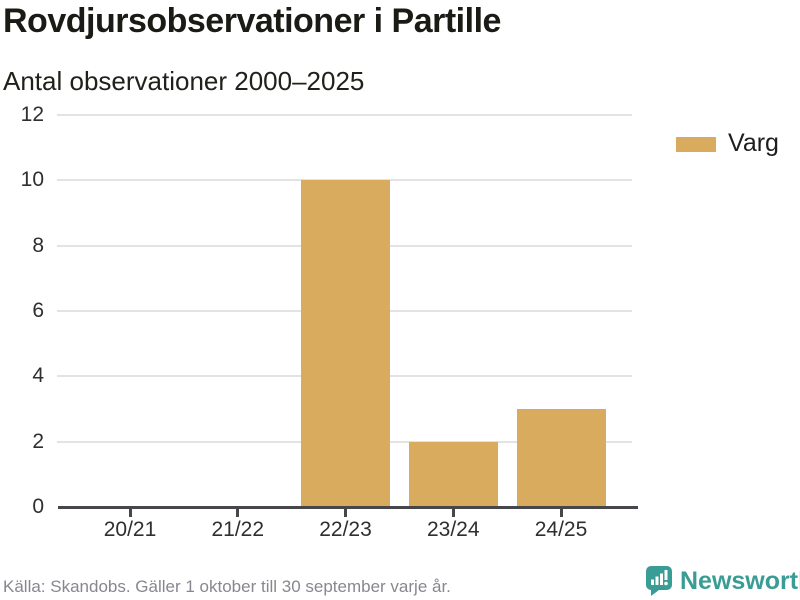  I want to click on legend-label-varg: Varg, so click(753, 143).